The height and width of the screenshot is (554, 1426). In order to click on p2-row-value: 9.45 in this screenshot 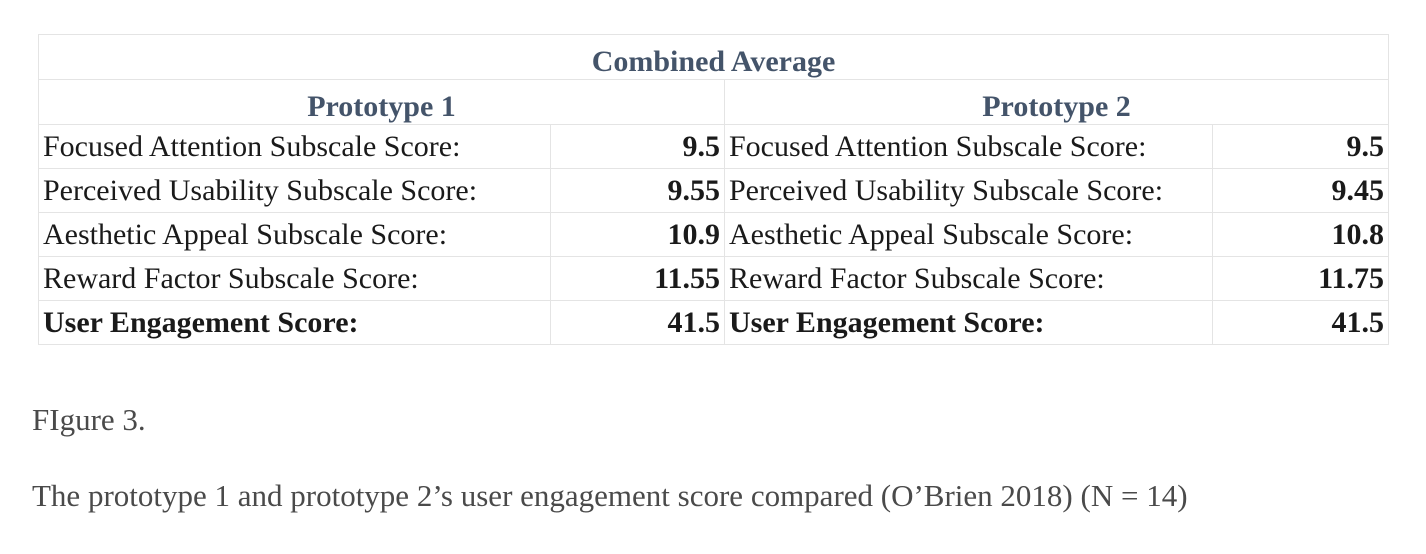, I will do `click(1300, 190)`.